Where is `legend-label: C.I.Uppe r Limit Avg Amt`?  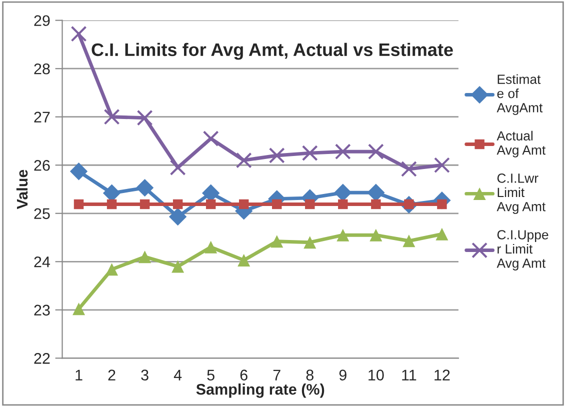 legend-label: C.I.Uppe r Limit Avg Amt is located at coordinates (522, 250).